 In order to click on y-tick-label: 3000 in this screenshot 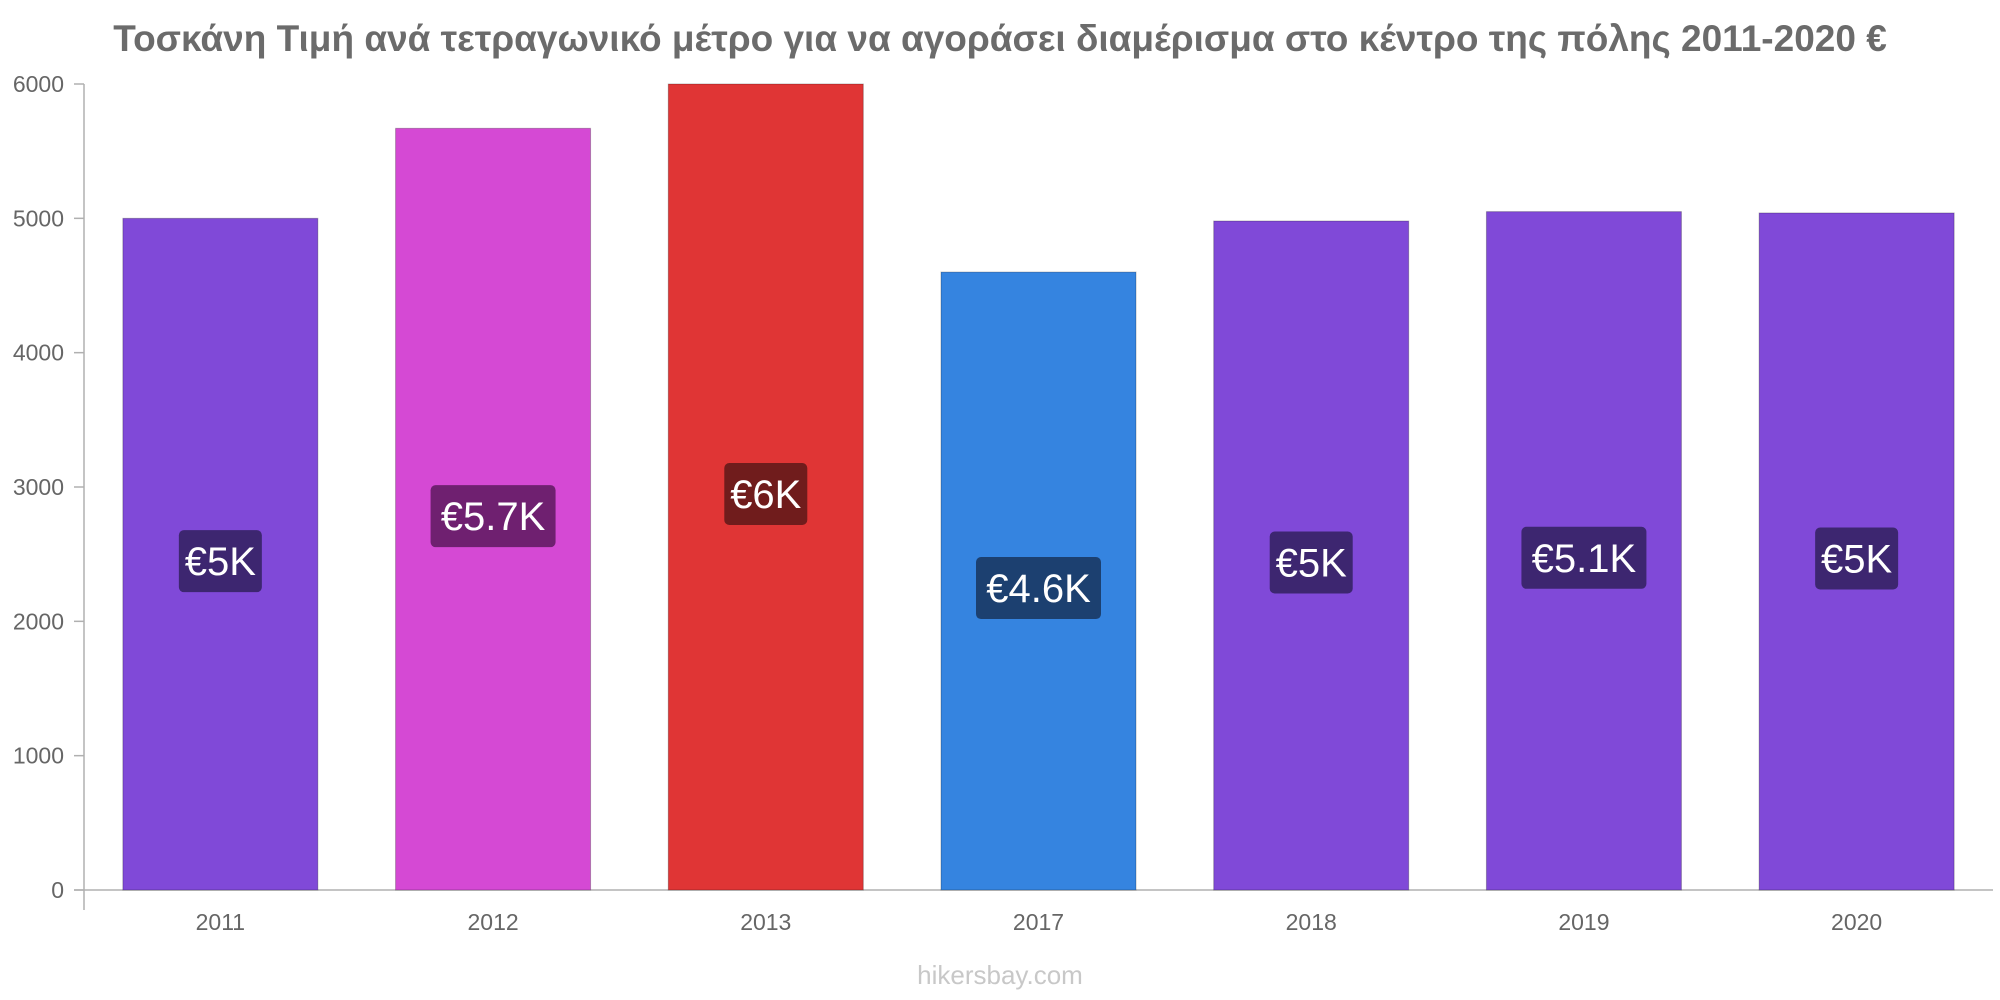, I will do `click(38, 487)`.